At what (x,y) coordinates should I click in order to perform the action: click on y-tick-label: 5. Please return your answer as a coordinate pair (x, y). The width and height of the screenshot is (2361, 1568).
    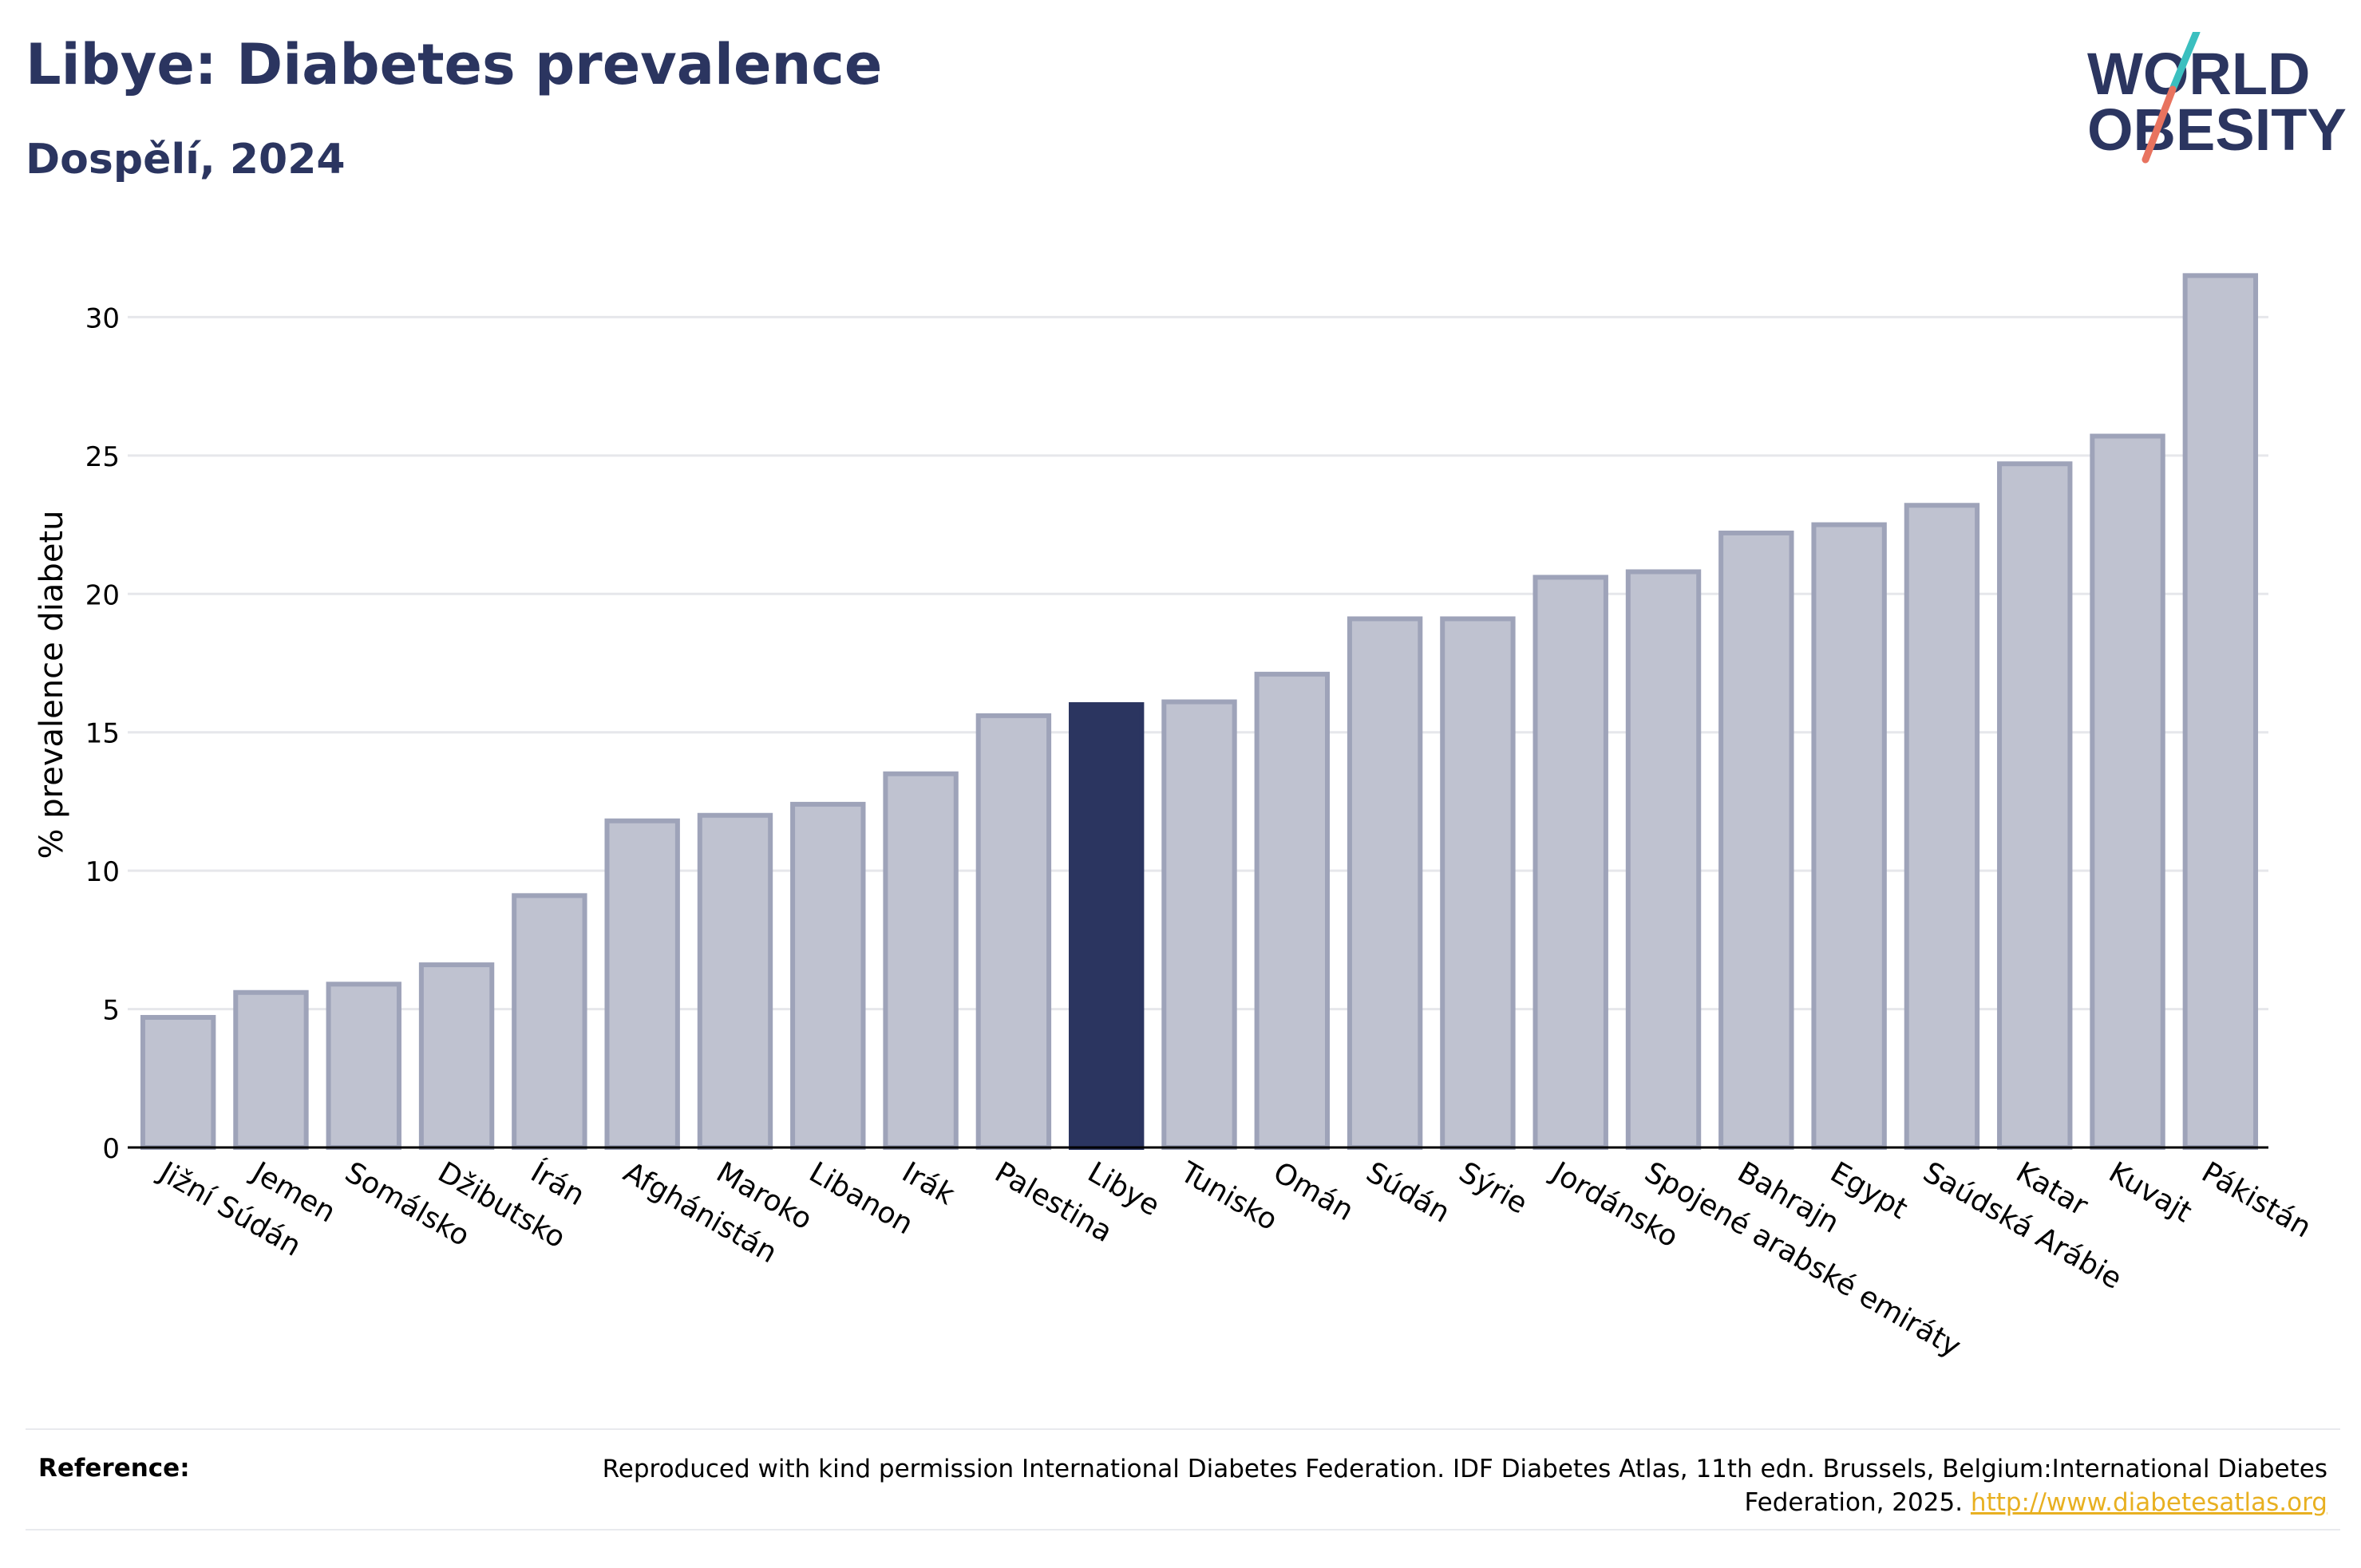
    Looking at the image, I should click on (111, 1011).